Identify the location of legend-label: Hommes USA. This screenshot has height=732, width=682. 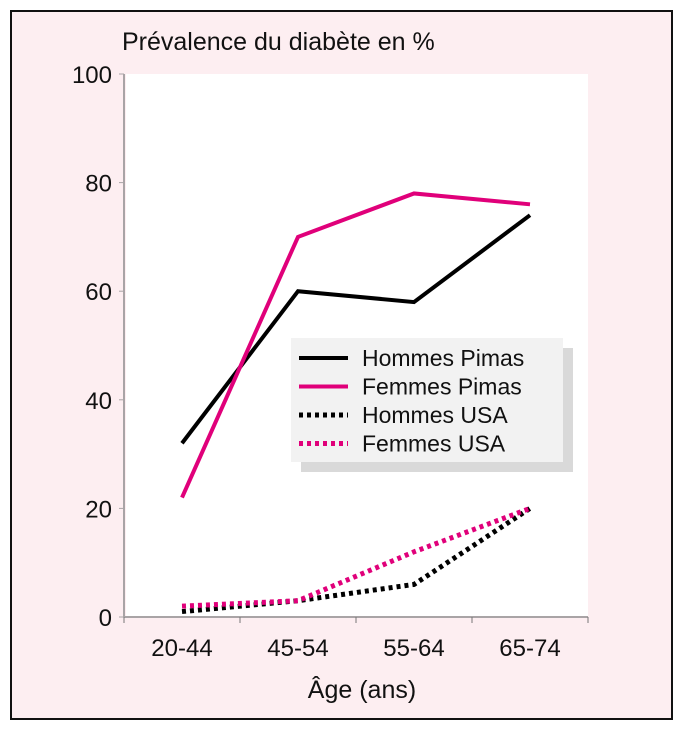
(435, 415).